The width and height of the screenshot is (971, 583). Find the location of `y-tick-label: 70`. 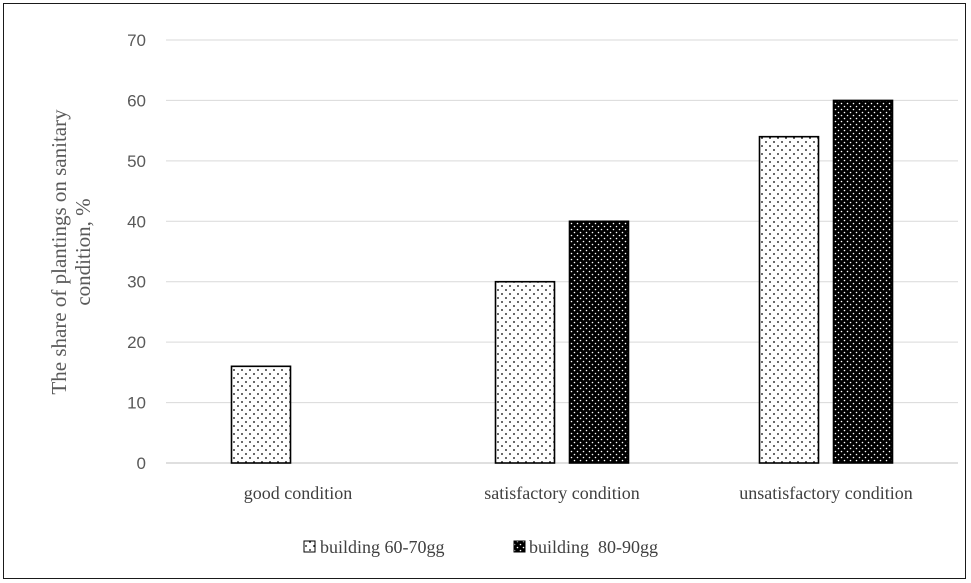

y-tick-label: 70 is located at coordinates (136, 40).